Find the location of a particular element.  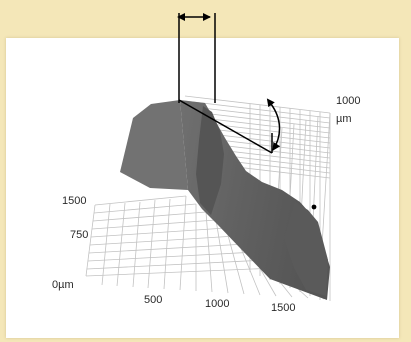

surface-right-shadow is located at coordinates (306, 249).